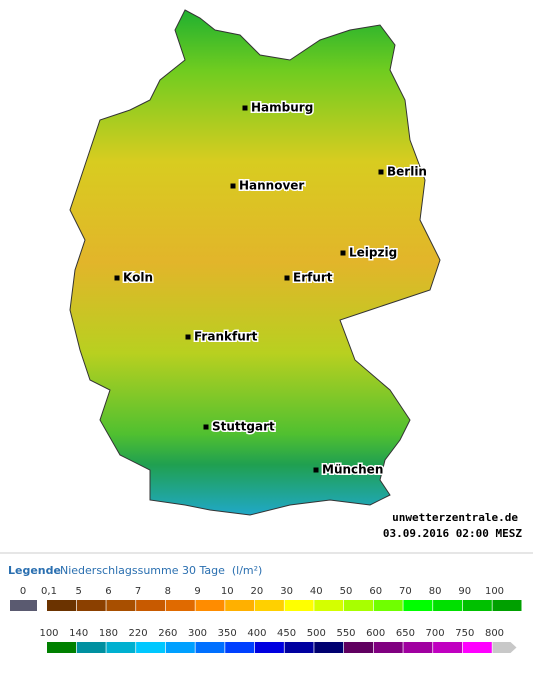 This screenshot has height=678, width=533. I want to click on legend-label: 10, so click(227, 591).